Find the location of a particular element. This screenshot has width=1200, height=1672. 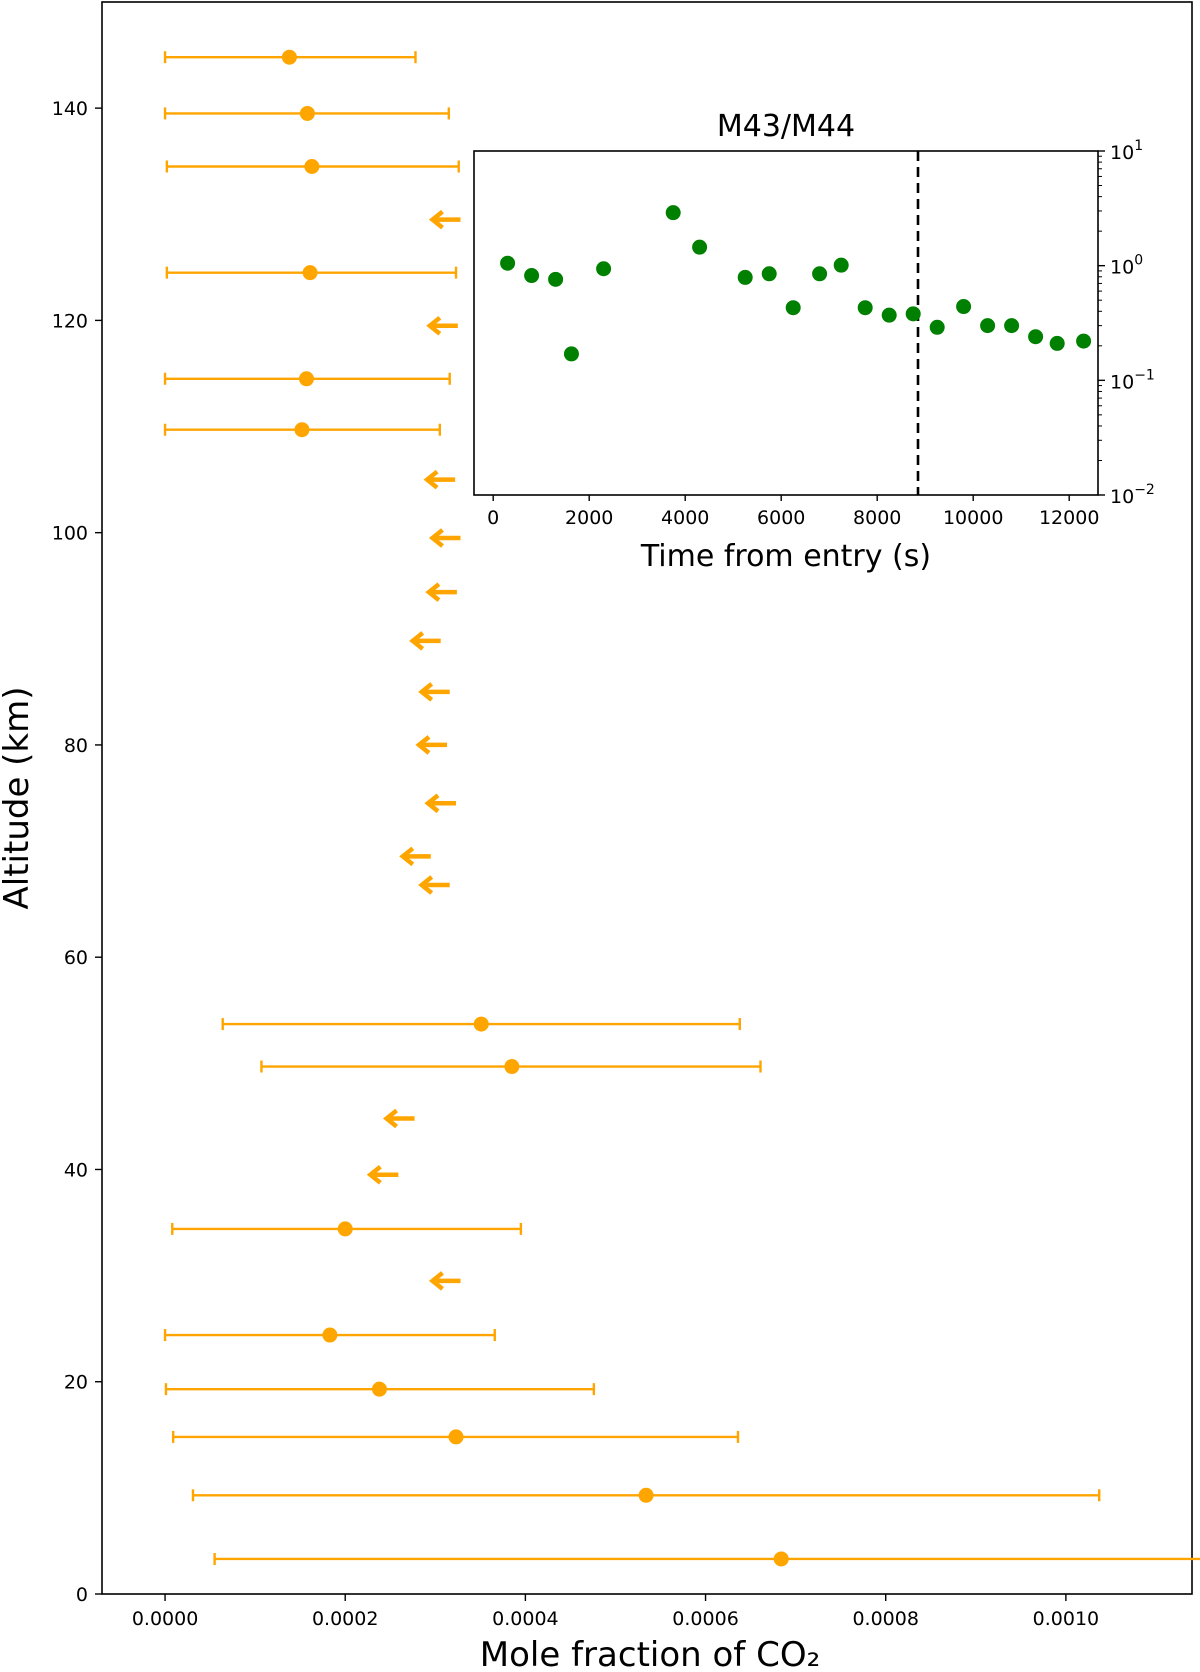

inset-x-tick-label: 12000 is located at coordinates (1069, 518).